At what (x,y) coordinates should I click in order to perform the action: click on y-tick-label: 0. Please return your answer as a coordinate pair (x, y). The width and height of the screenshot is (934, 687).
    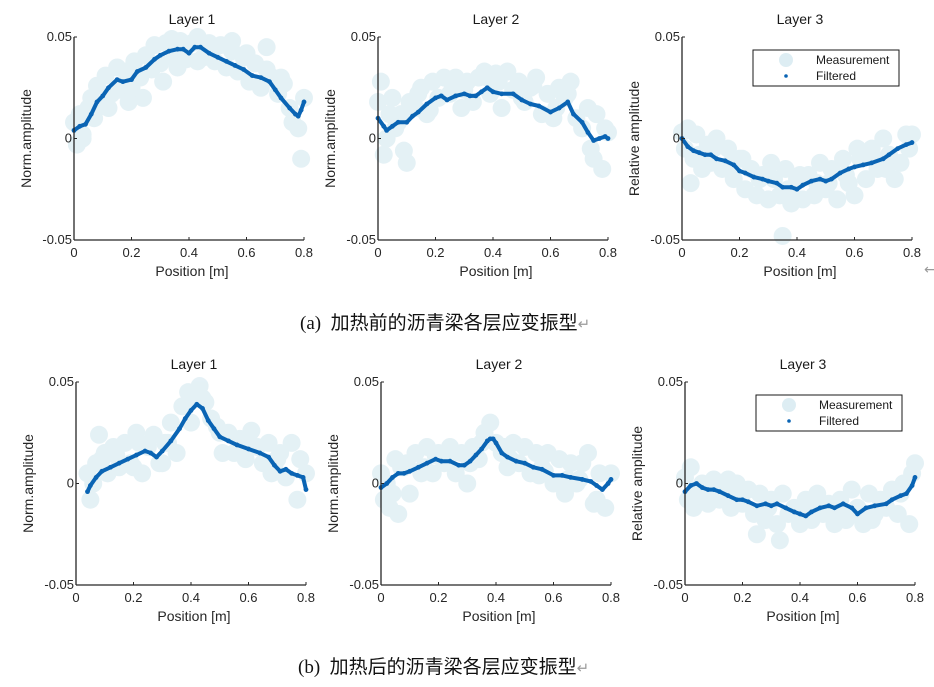
    Looking at the image, I should click on (68, 138).